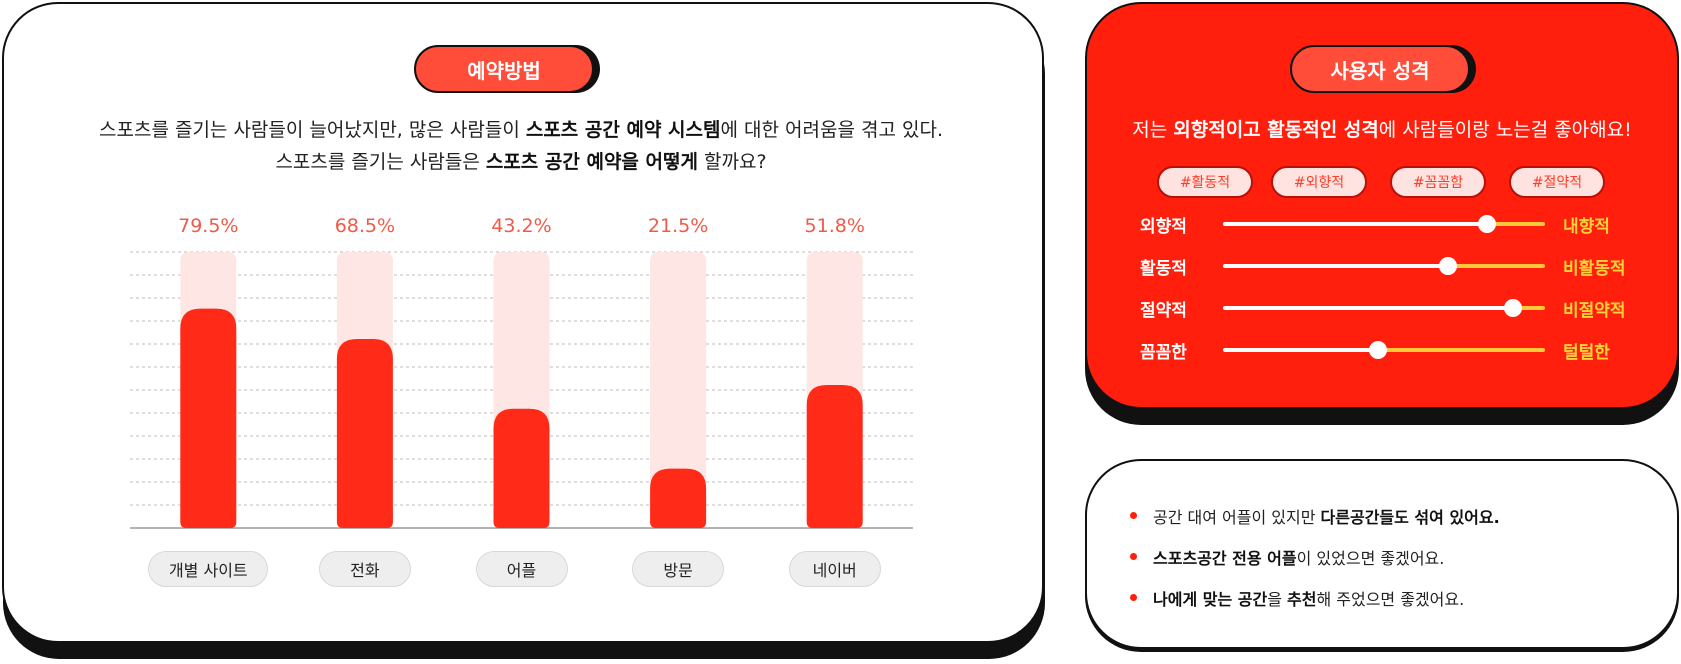 This screenshot has width=1681, height=664. I want to click on bar-value-label: 51.8%, so click(835, 226).